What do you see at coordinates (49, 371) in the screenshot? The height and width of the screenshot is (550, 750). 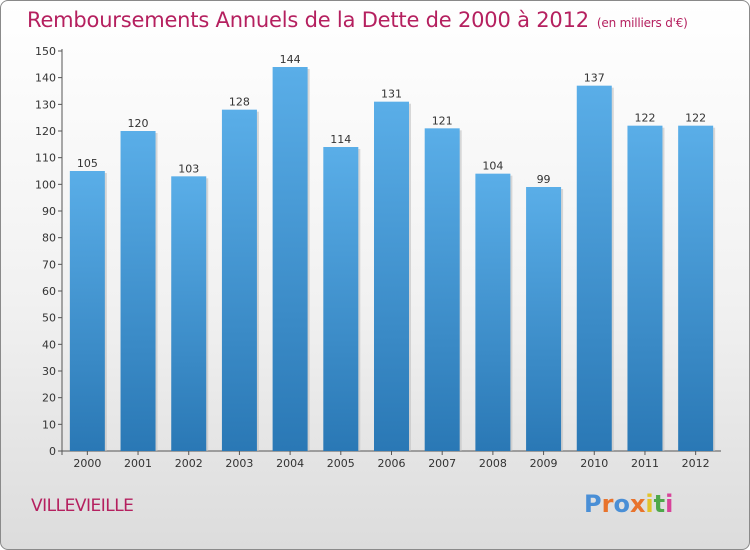 I see `y-tick-label: 30` at bounding box center [49, 371].